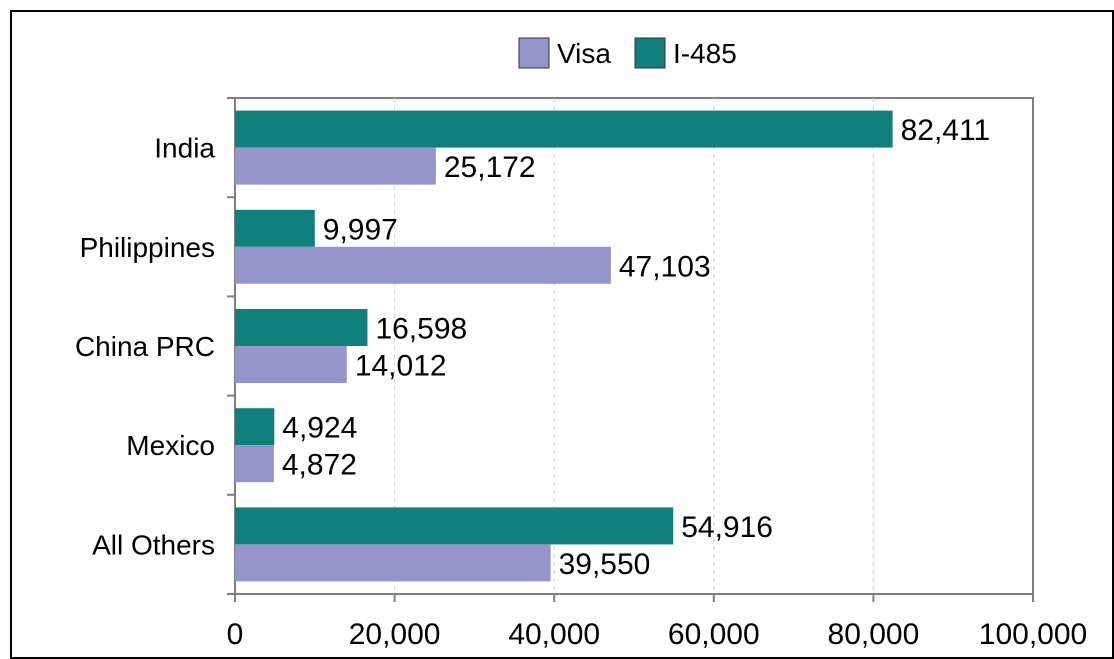  I want to click on data-label: 16,598, so click(421, 329).